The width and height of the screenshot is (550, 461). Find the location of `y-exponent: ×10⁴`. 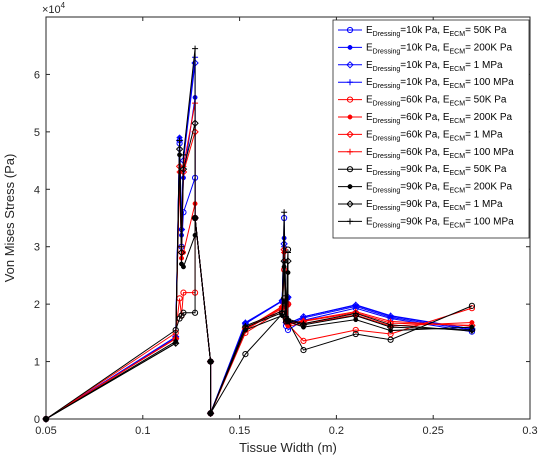

y-exponent: ×10⁴ is located at coordinates (54, 8).